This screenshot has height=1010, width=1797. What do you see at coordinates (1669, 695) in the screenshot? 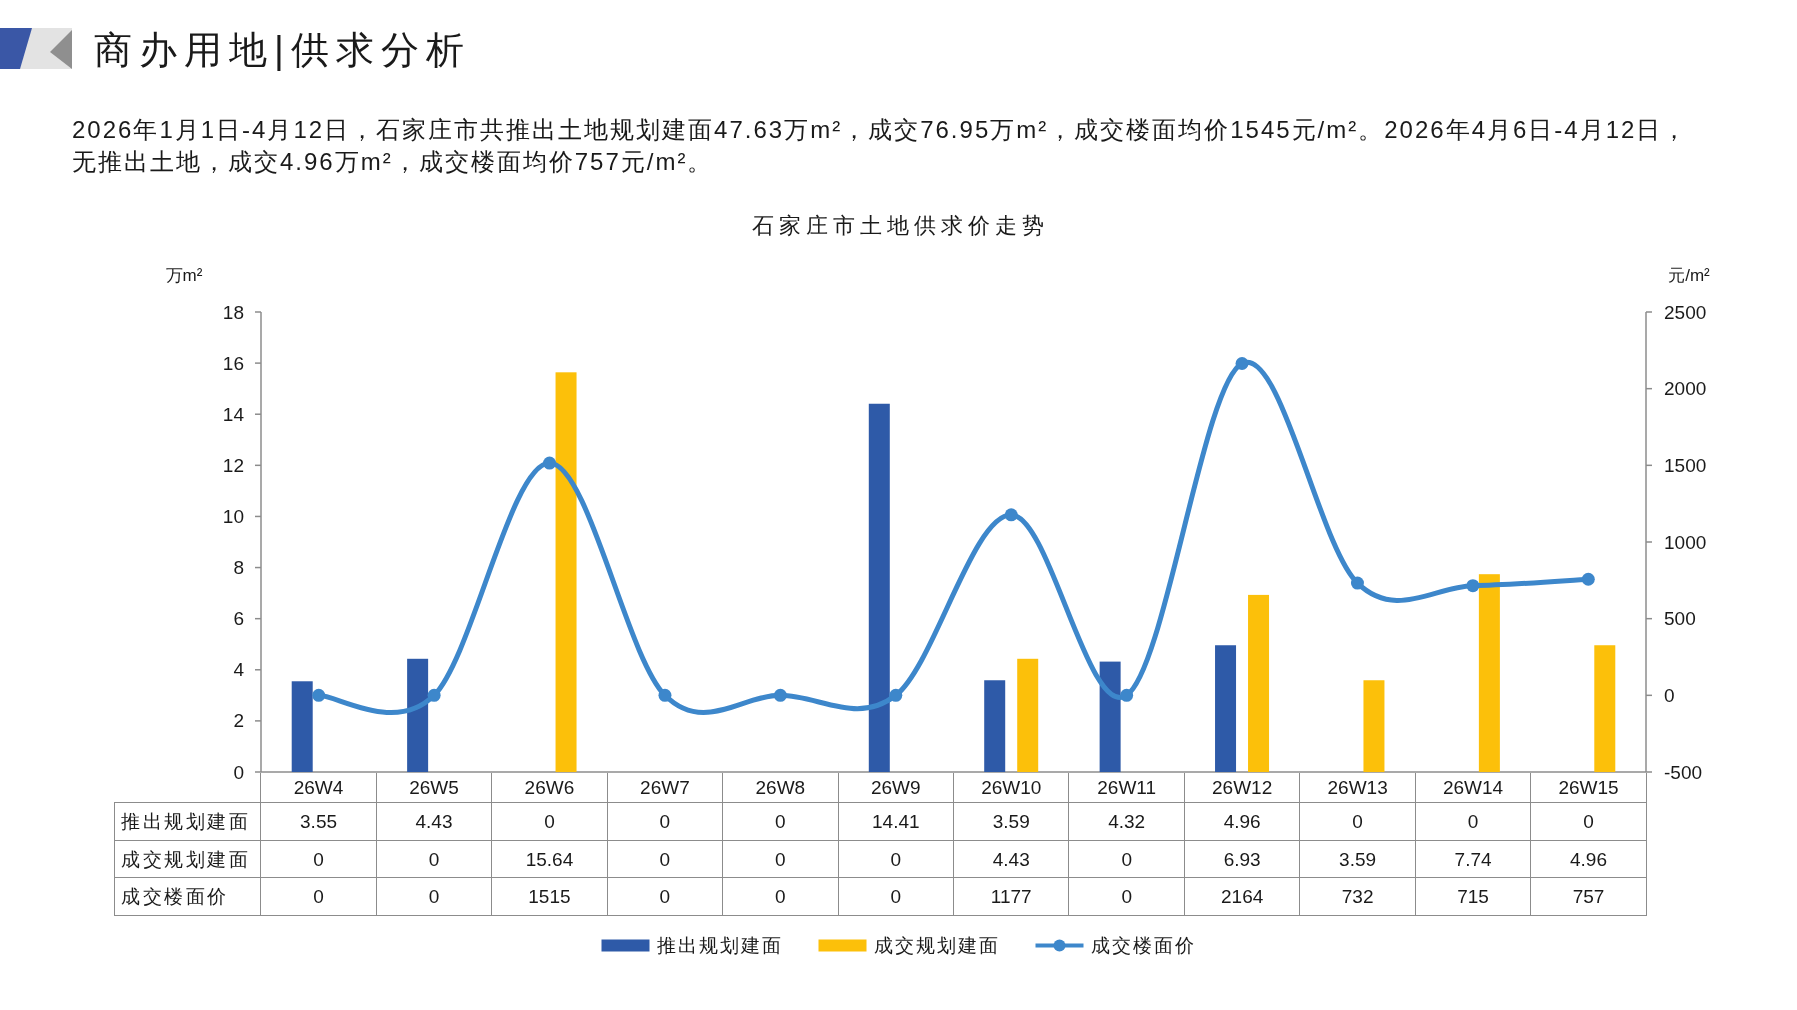
I see `y2-tick-label: 0` at bounding box center [1669, 695].